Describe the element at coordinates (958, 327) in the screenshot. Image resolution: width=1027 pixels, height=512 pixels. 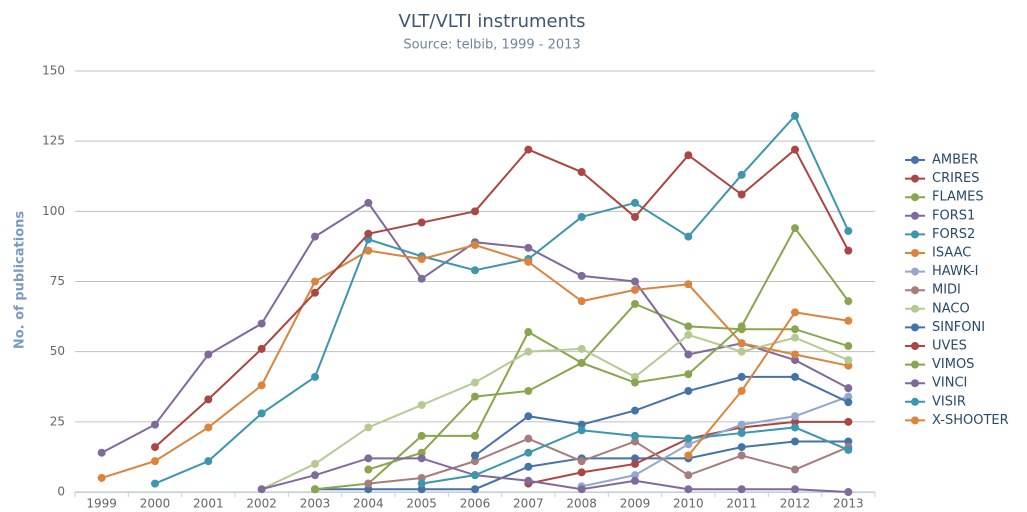
I see `legend-item: SINFONI` at that location.